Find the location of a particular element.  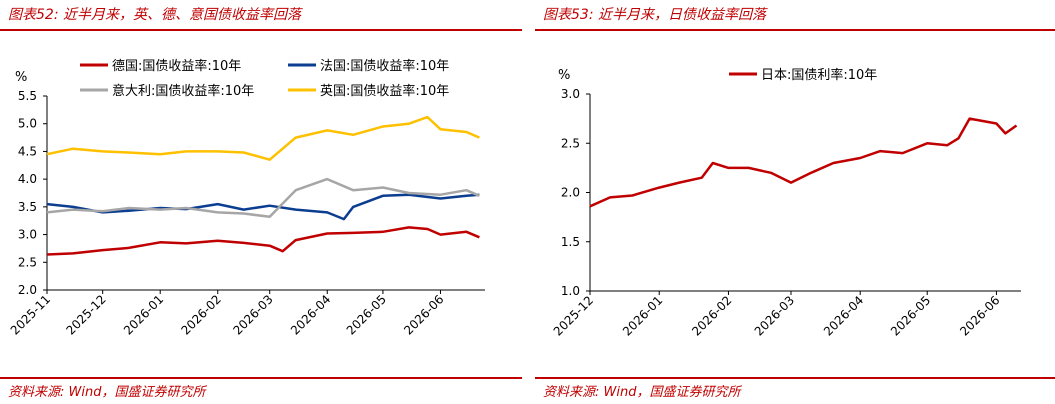

y-tick-label: 4.0 is located at coordinates (27, 179).